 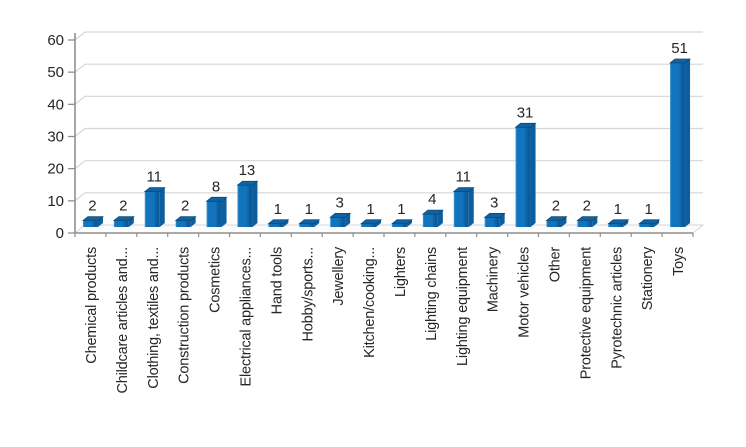 What do you see at coordinates (494, 279) in the screenshot?
I see `x-axis-category-label: Machinery` at bounding box center [494, 279].